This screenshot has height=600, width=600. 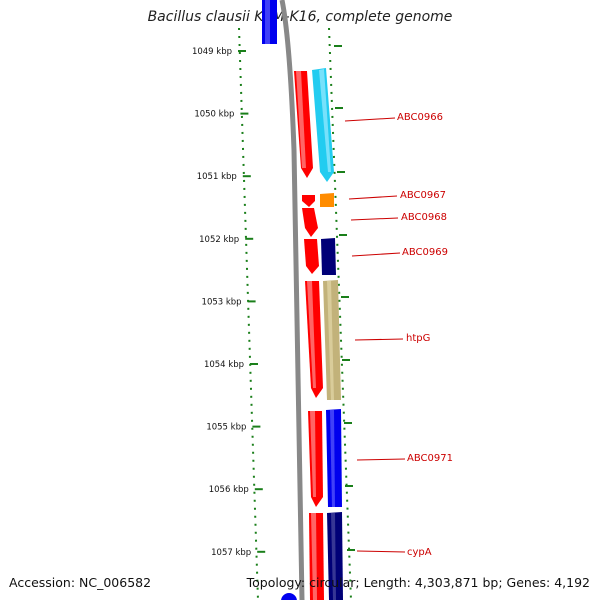 I want to click on gene-abc0971, so click(x=334, y=458).